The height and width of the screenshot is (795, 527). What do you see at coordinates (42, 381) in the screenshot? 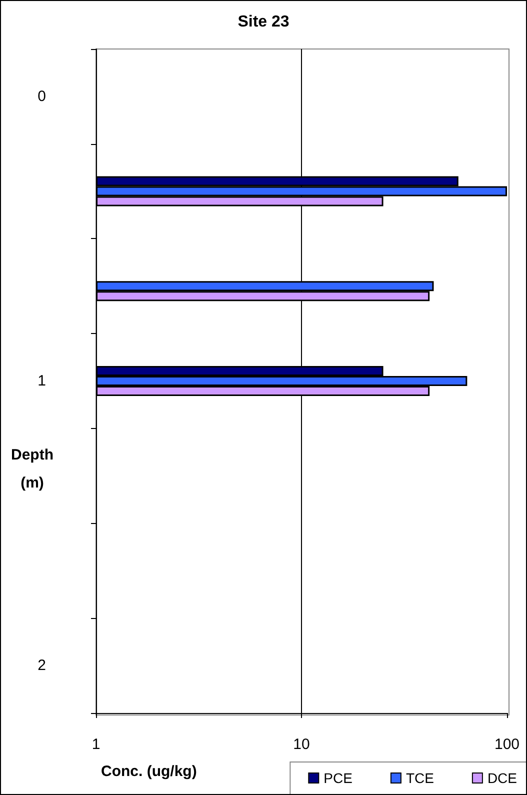
I see `y-tick-label: 1` at bounding box center [42, 381].